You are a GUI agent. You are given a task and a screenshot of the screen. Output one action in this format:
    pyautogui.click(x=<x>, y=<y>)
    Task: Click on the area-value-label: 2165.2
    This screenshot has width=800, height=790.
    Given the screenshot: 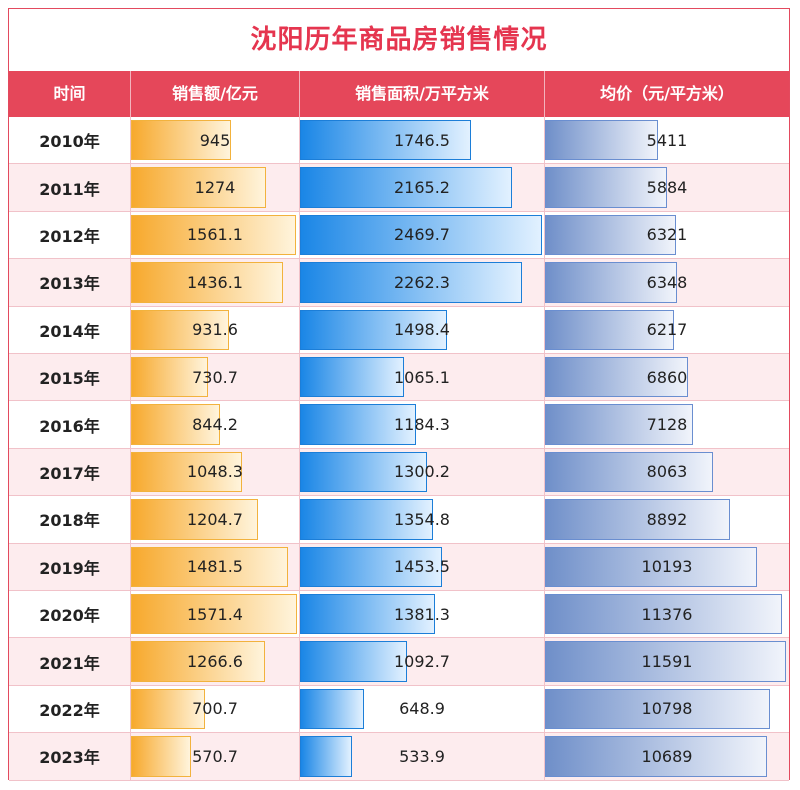 What is the action you would take?
    pyautogui.click(x=422, y=188)
    